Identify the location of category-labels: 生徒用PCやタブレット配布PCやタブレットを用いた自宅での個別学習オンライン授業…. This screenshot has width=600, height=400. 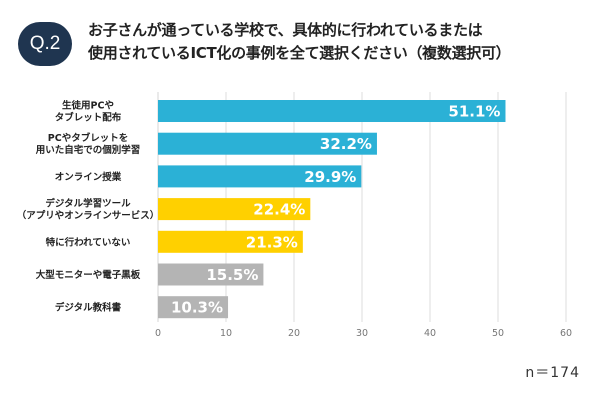
(88, 207).